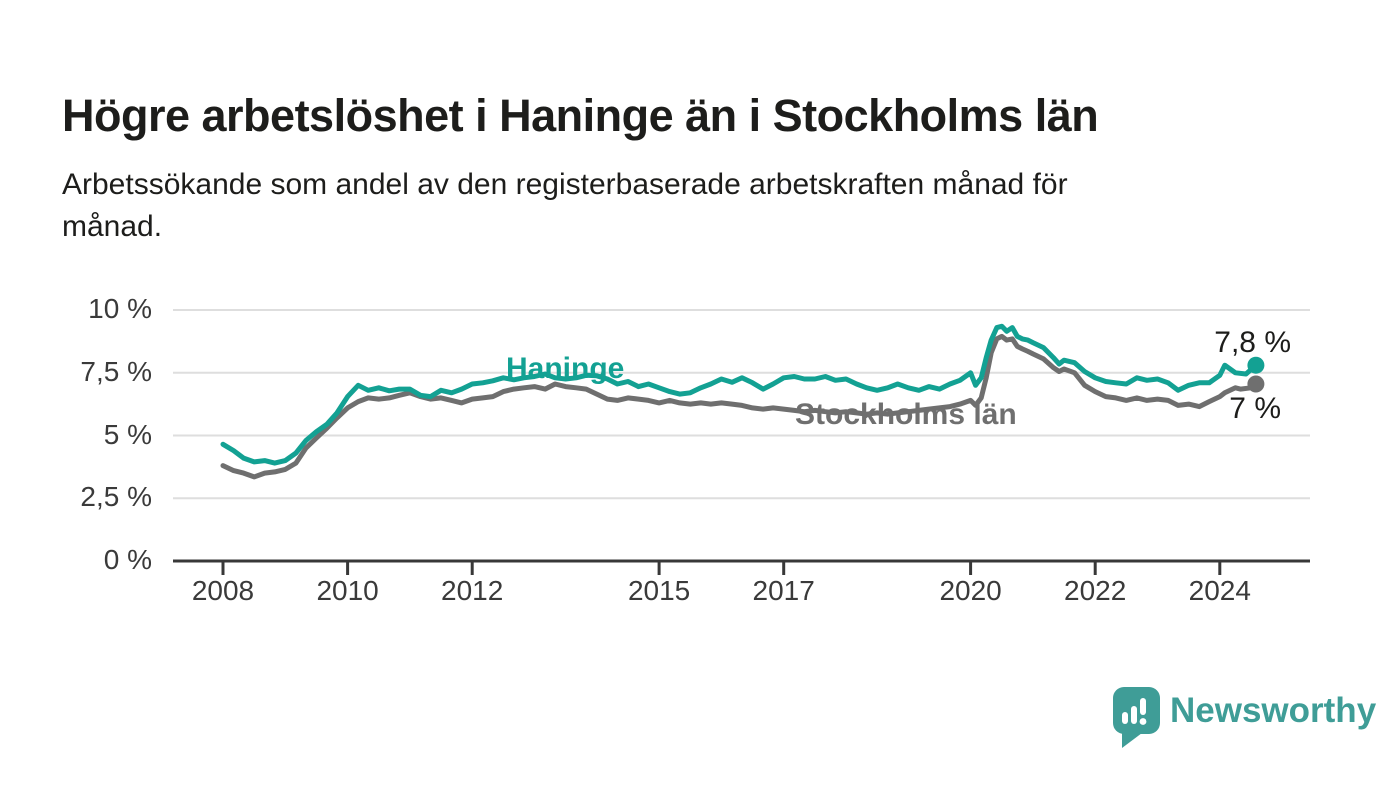  What do you see at coordinates (1136, 717) in the screenshot?
I see `newsworthy-logo-icon` at bounding box center [1136, 717].